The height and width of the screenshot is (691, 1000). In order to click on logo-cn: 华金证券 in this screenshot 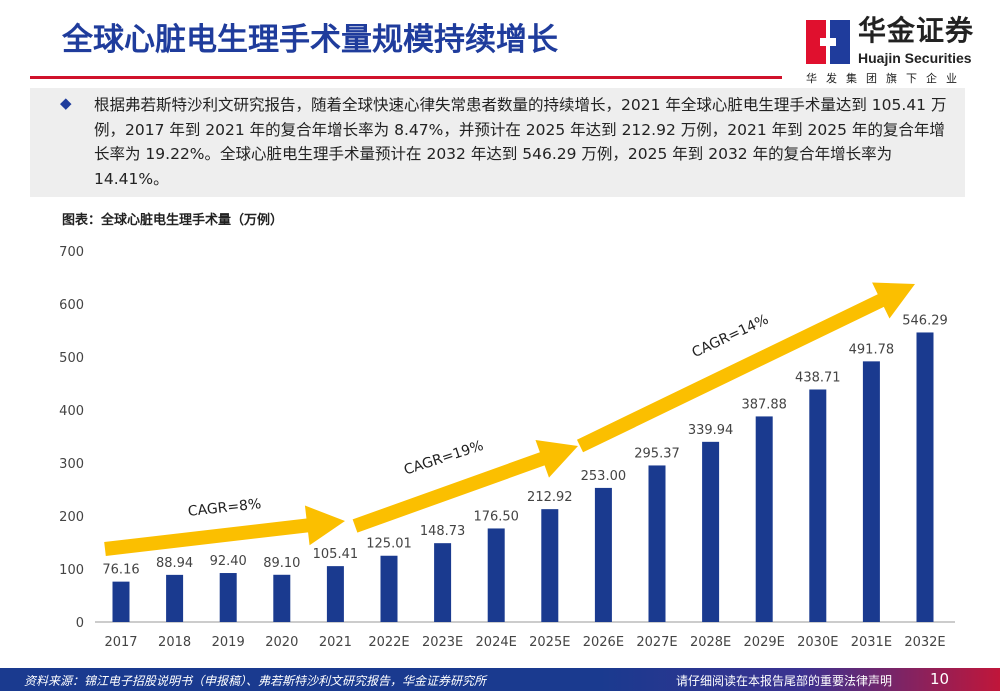, I will do `click(916, 30)`.